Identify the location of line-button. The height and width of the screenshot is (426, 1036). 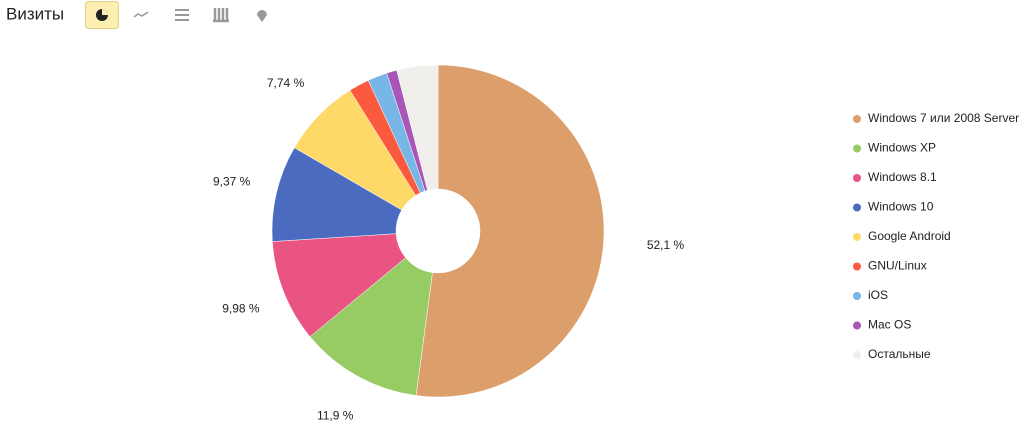
(141, 14).